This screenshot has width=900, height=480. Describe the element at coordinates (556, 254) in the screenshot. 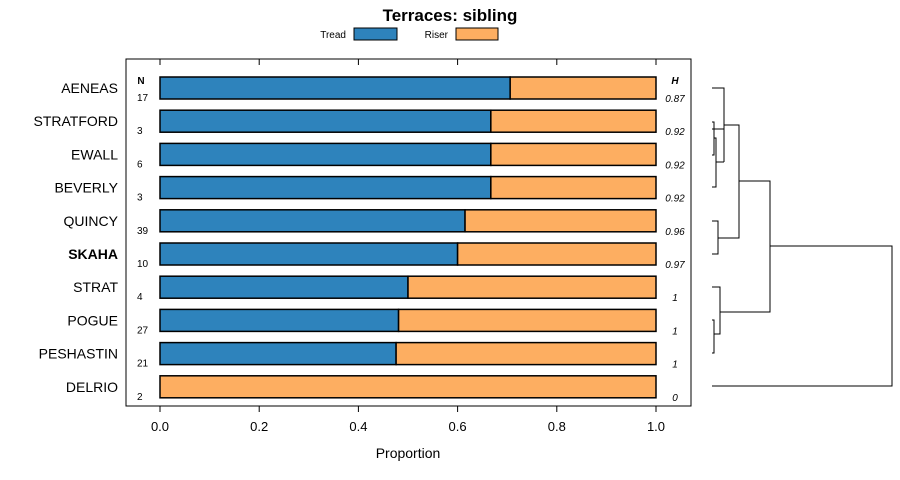

I see `bar-segment-riser-skaha` at that location.